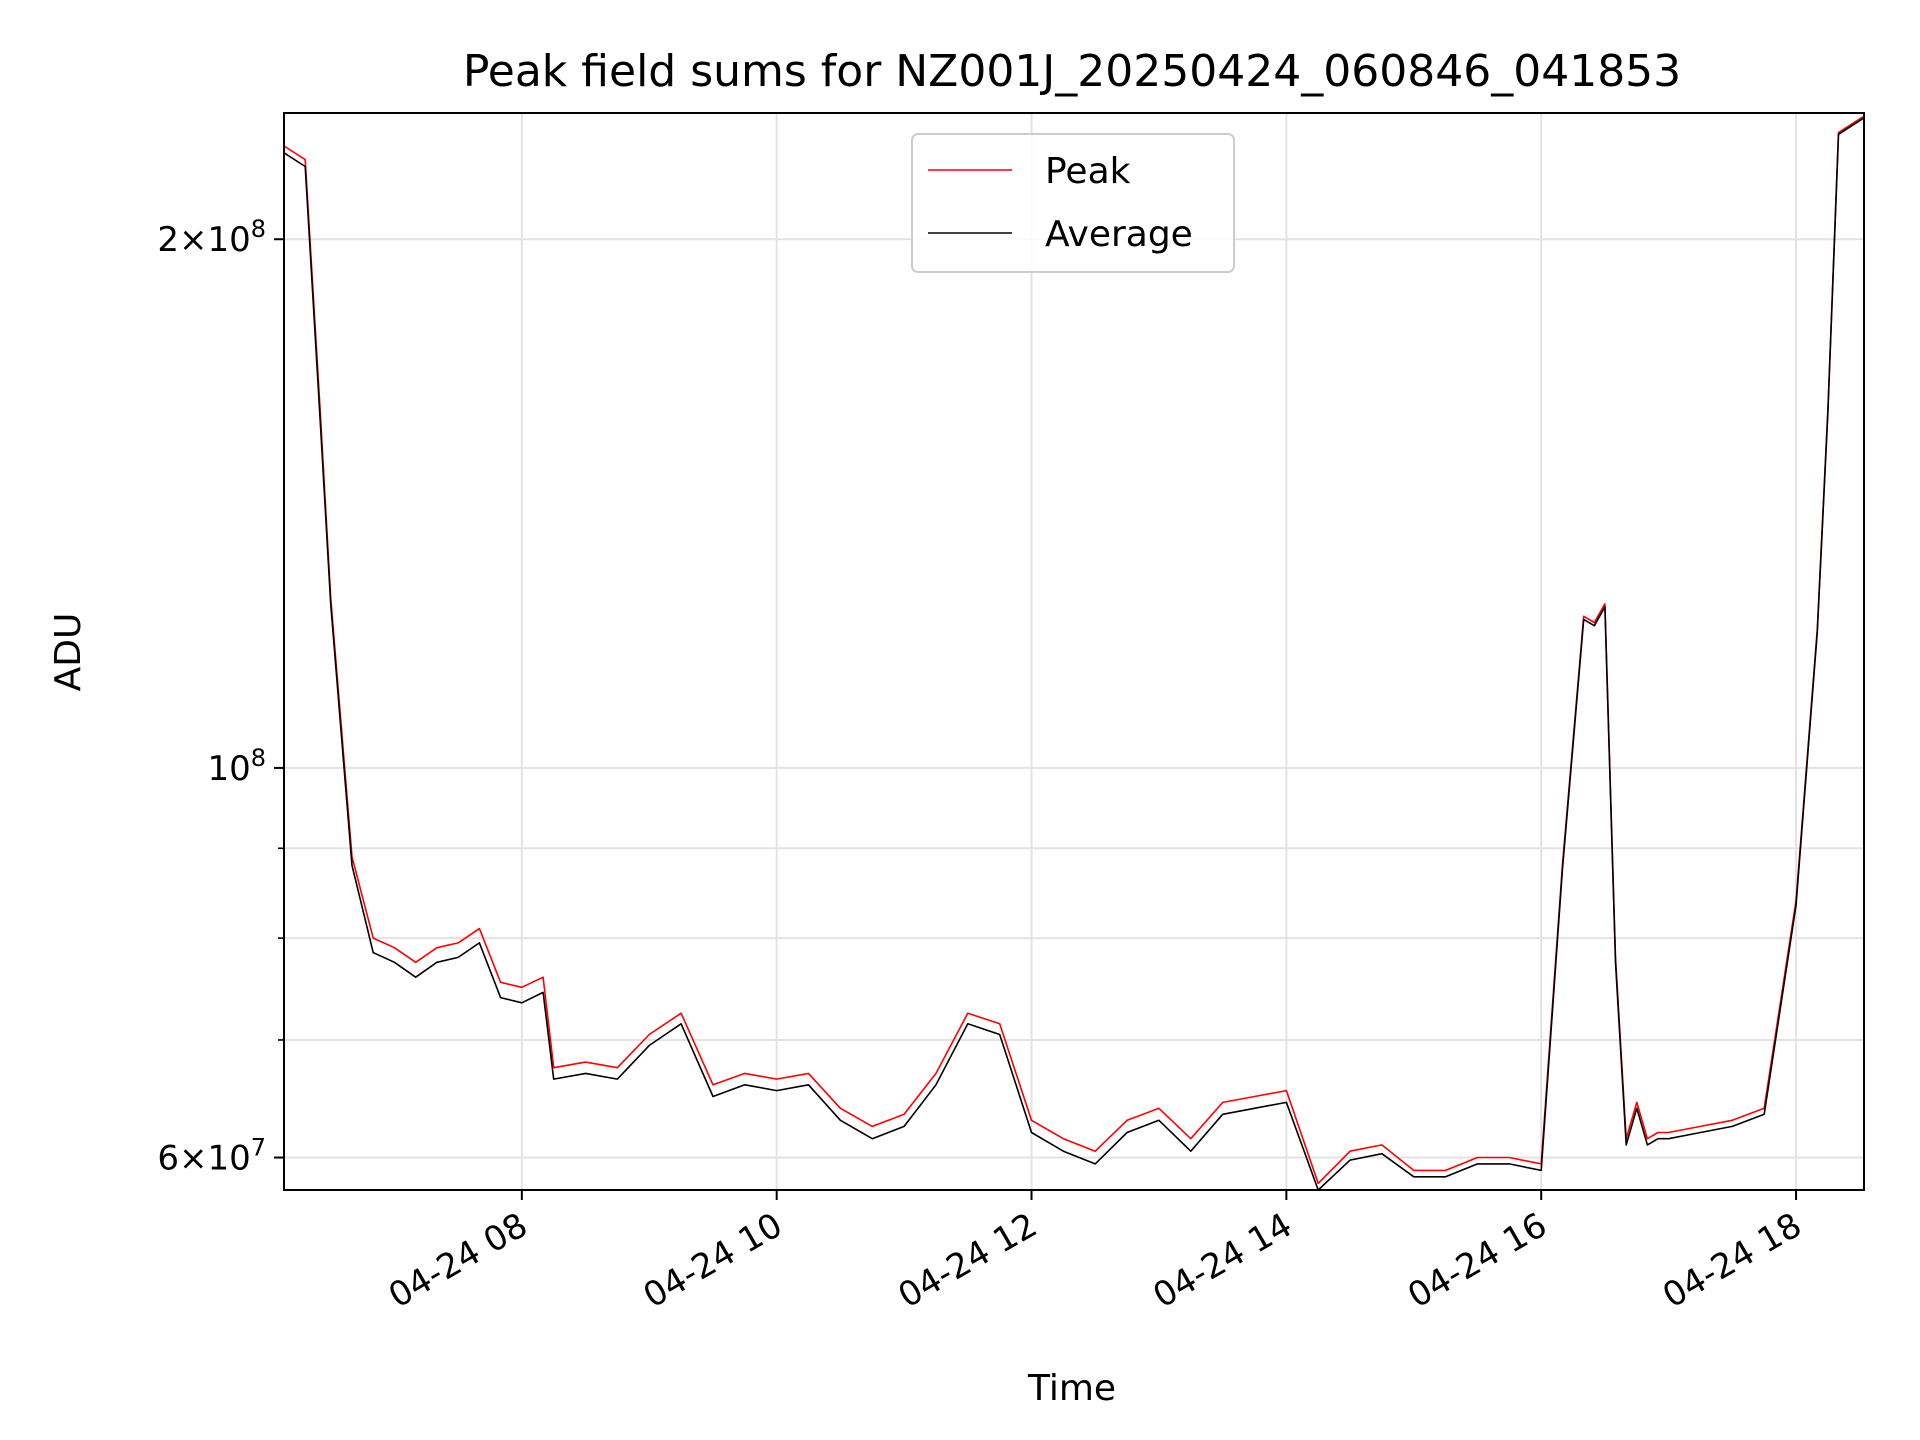 This screenshot has height=1440, width=1920. I want to click on x-tick-label: 04-24 10, so click(713, 1260).